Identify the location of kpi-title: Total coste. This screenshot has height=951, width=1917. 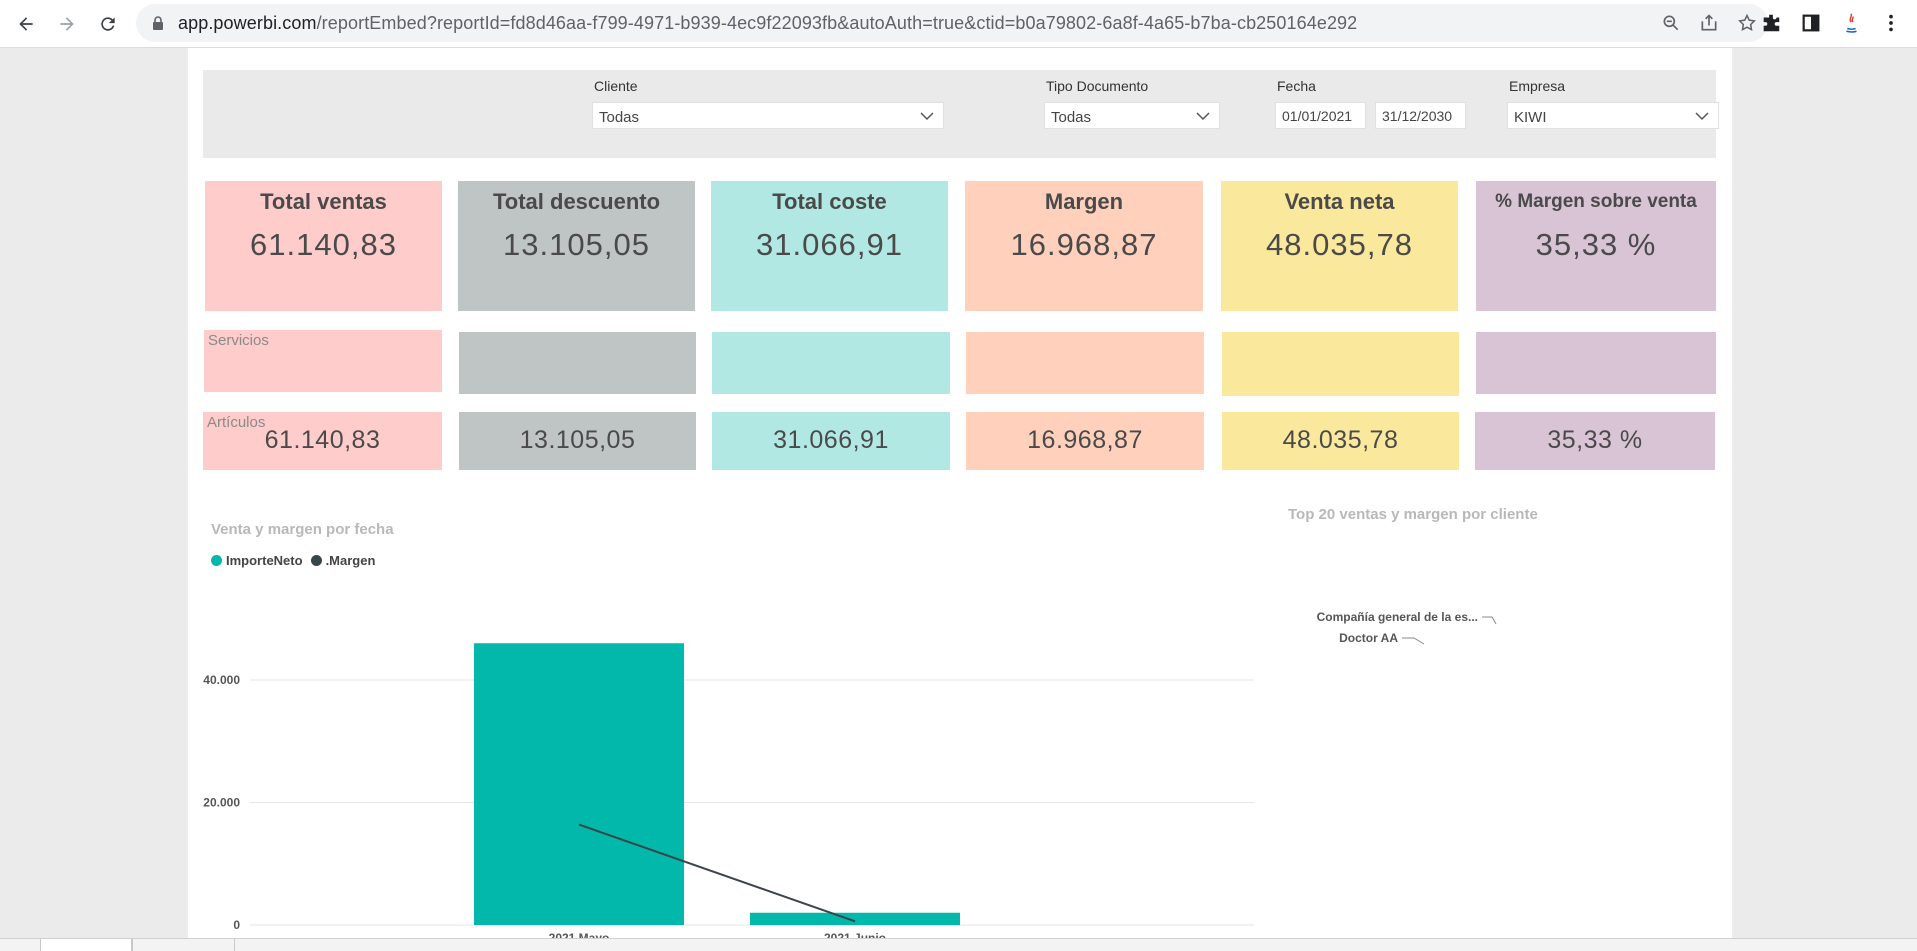
(829, 201).